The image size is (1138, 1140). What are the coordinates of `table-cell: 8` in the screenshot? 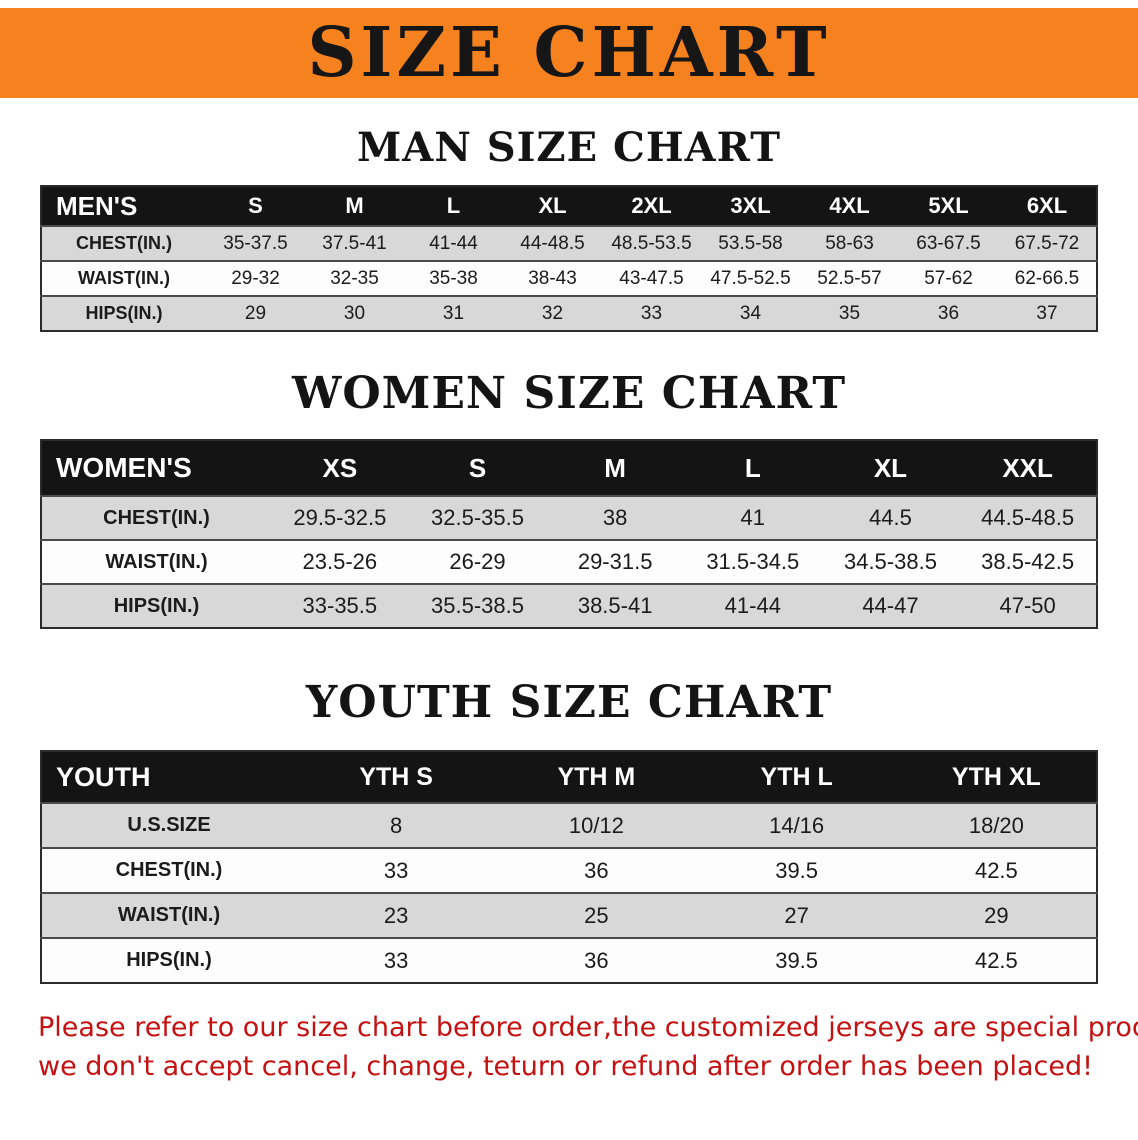 It's located at (396, 825).